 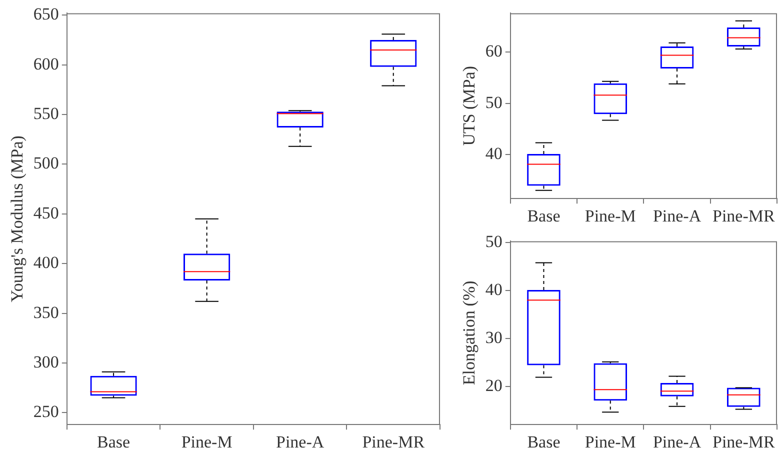 I want to click on y-axis-title: UTS (MPa), so click(x=469, y=106).